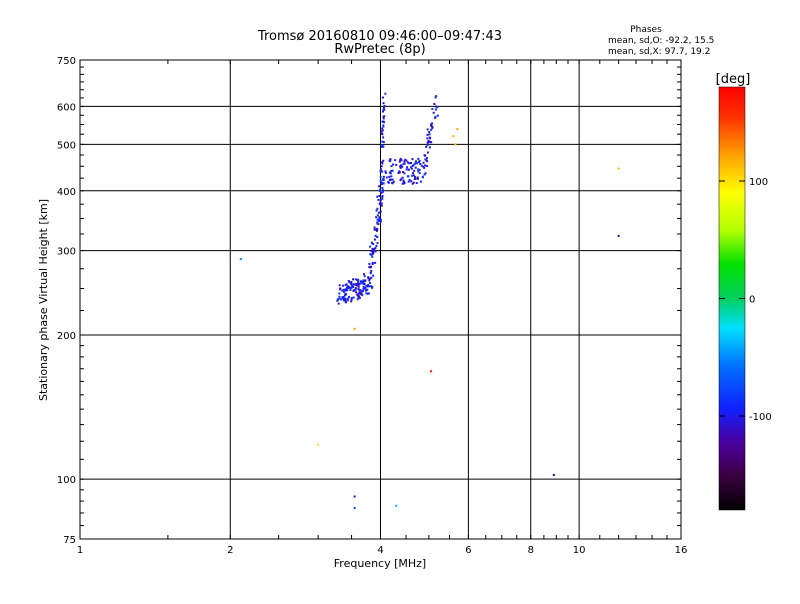  I want to click on y-axis-label: Stationary phase Virtual Height [km], so click(43, 300).